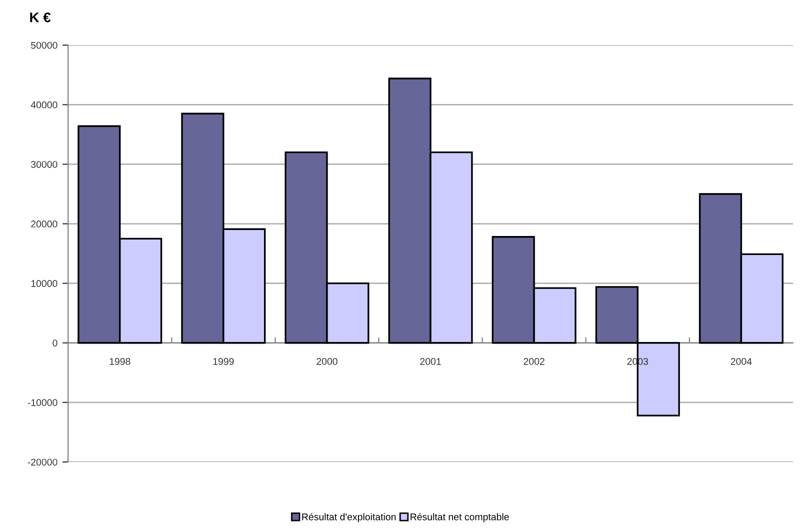 This screenshot has height=531, width=801. Describe the element at coordinates (430, 361) in the screenshot. I see `x-tick-label: 2001` at that location.